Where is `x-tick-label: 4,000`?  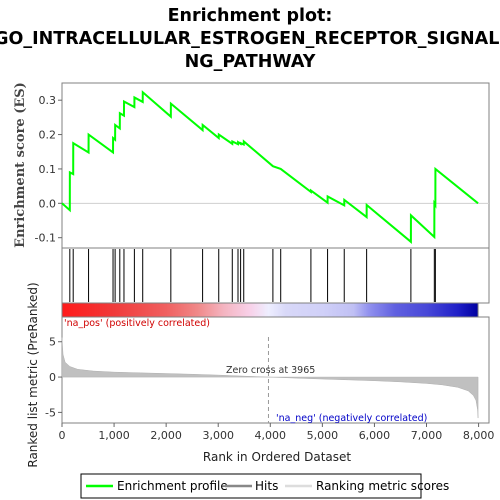 x-tick-label: 4,000 is located at coordinates (271, 435).